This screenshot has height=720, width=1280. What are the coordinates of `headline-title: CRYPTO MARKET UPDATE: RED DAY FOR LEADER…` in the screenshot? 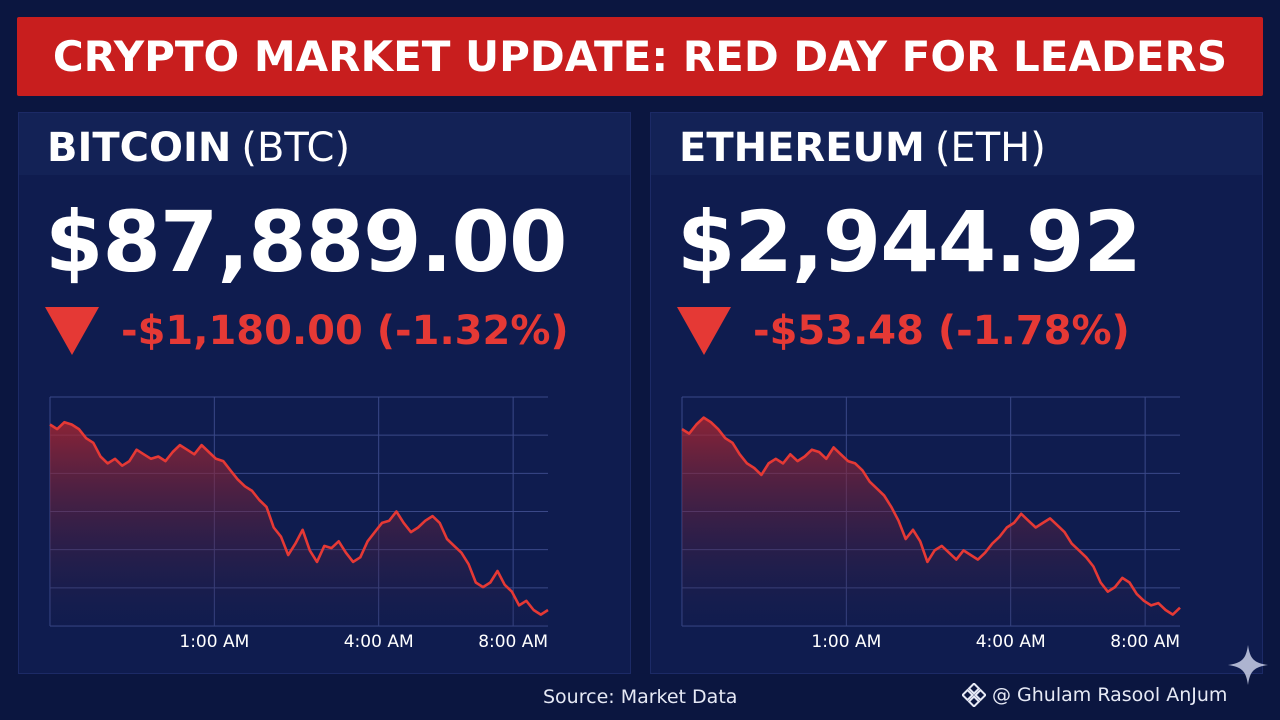 It's located at (640, 56).